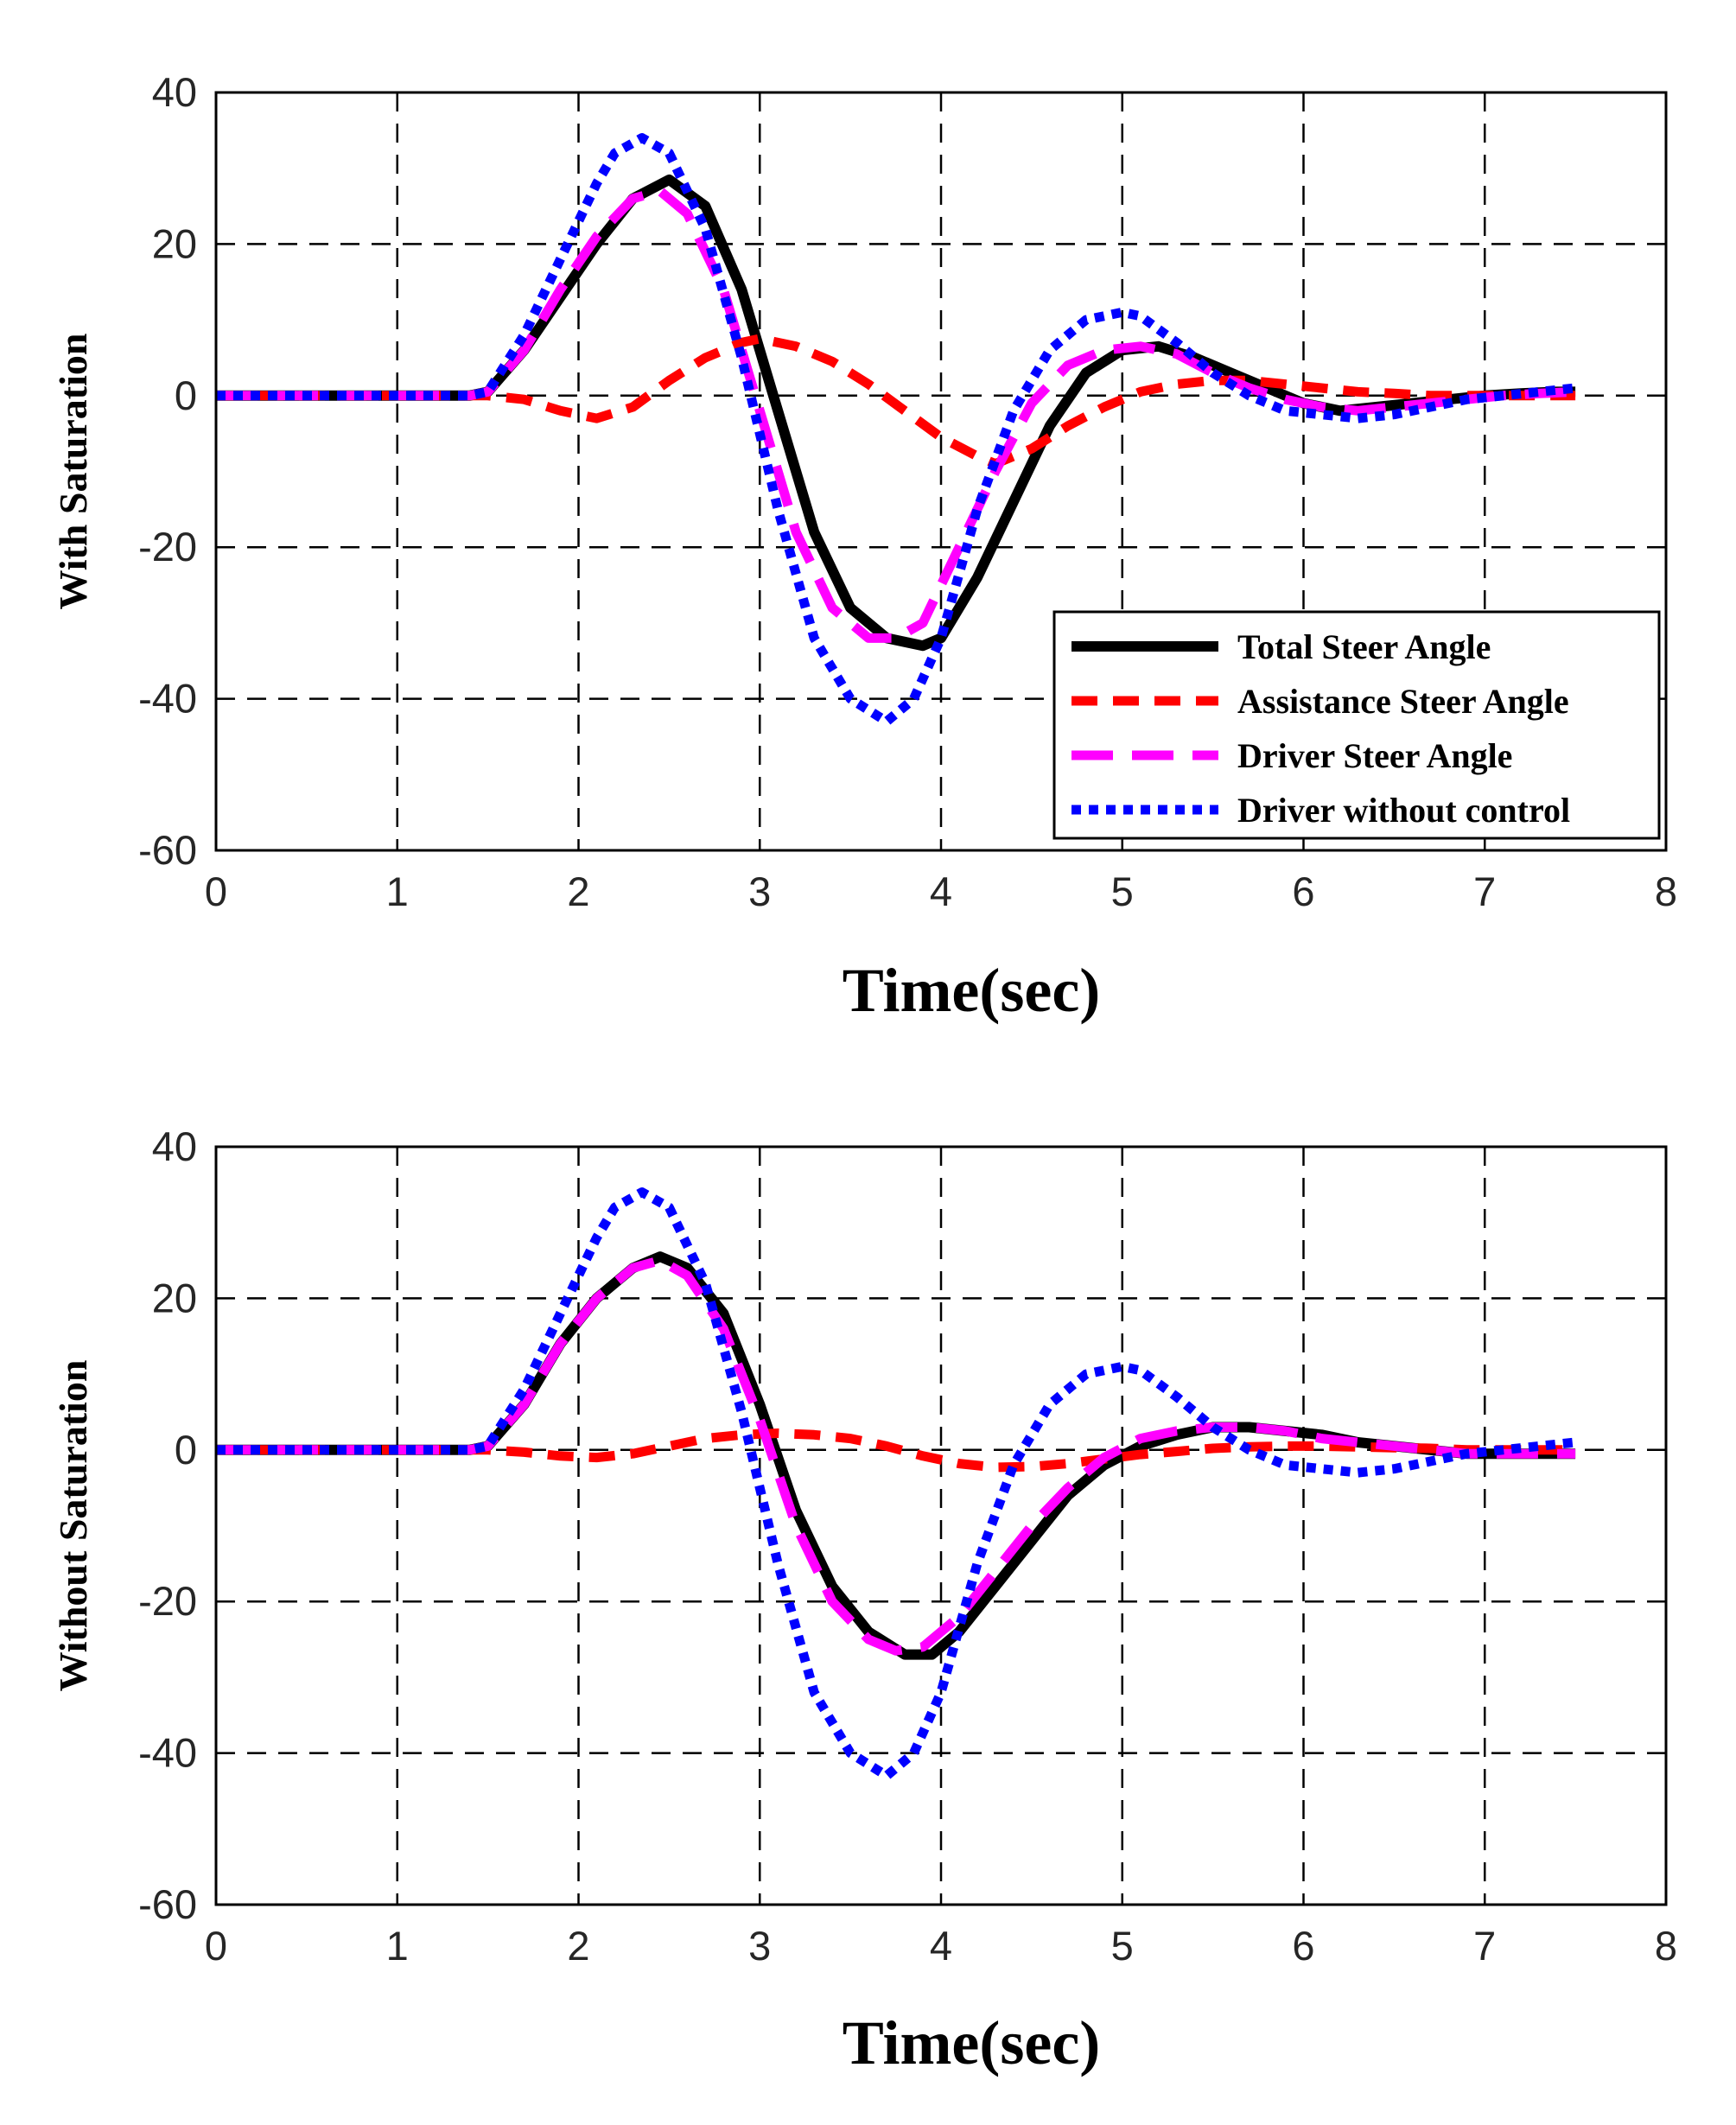  I want to click on series-line-driver-steer-angle, so click(896, 1456).